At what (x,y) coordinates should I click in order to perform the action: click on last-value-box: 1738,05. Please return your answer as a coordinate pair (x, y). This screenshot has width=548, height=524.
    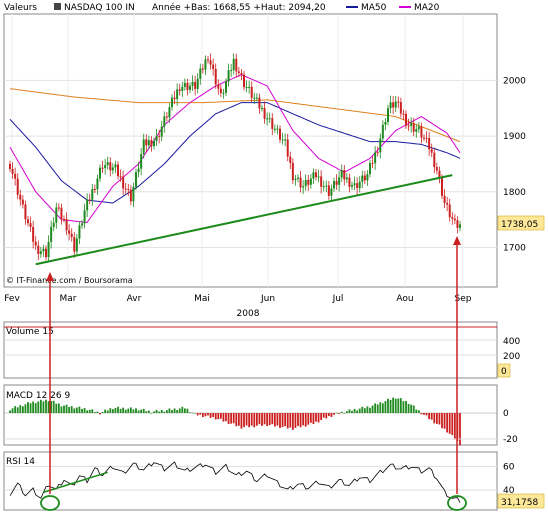
    Looking at the image, I should click on (521, 223).